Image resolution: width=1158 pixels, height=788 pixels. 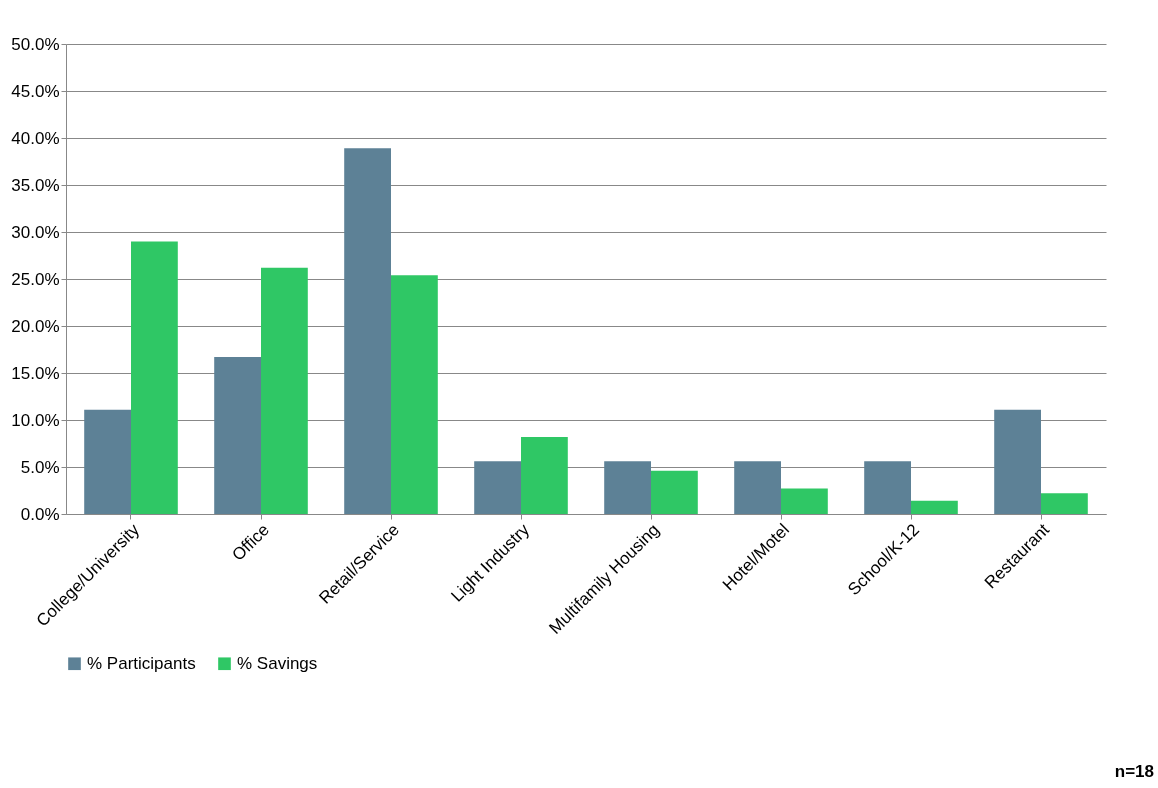 I want to click on legend-label: % Savings, so click(x=277, y=663).